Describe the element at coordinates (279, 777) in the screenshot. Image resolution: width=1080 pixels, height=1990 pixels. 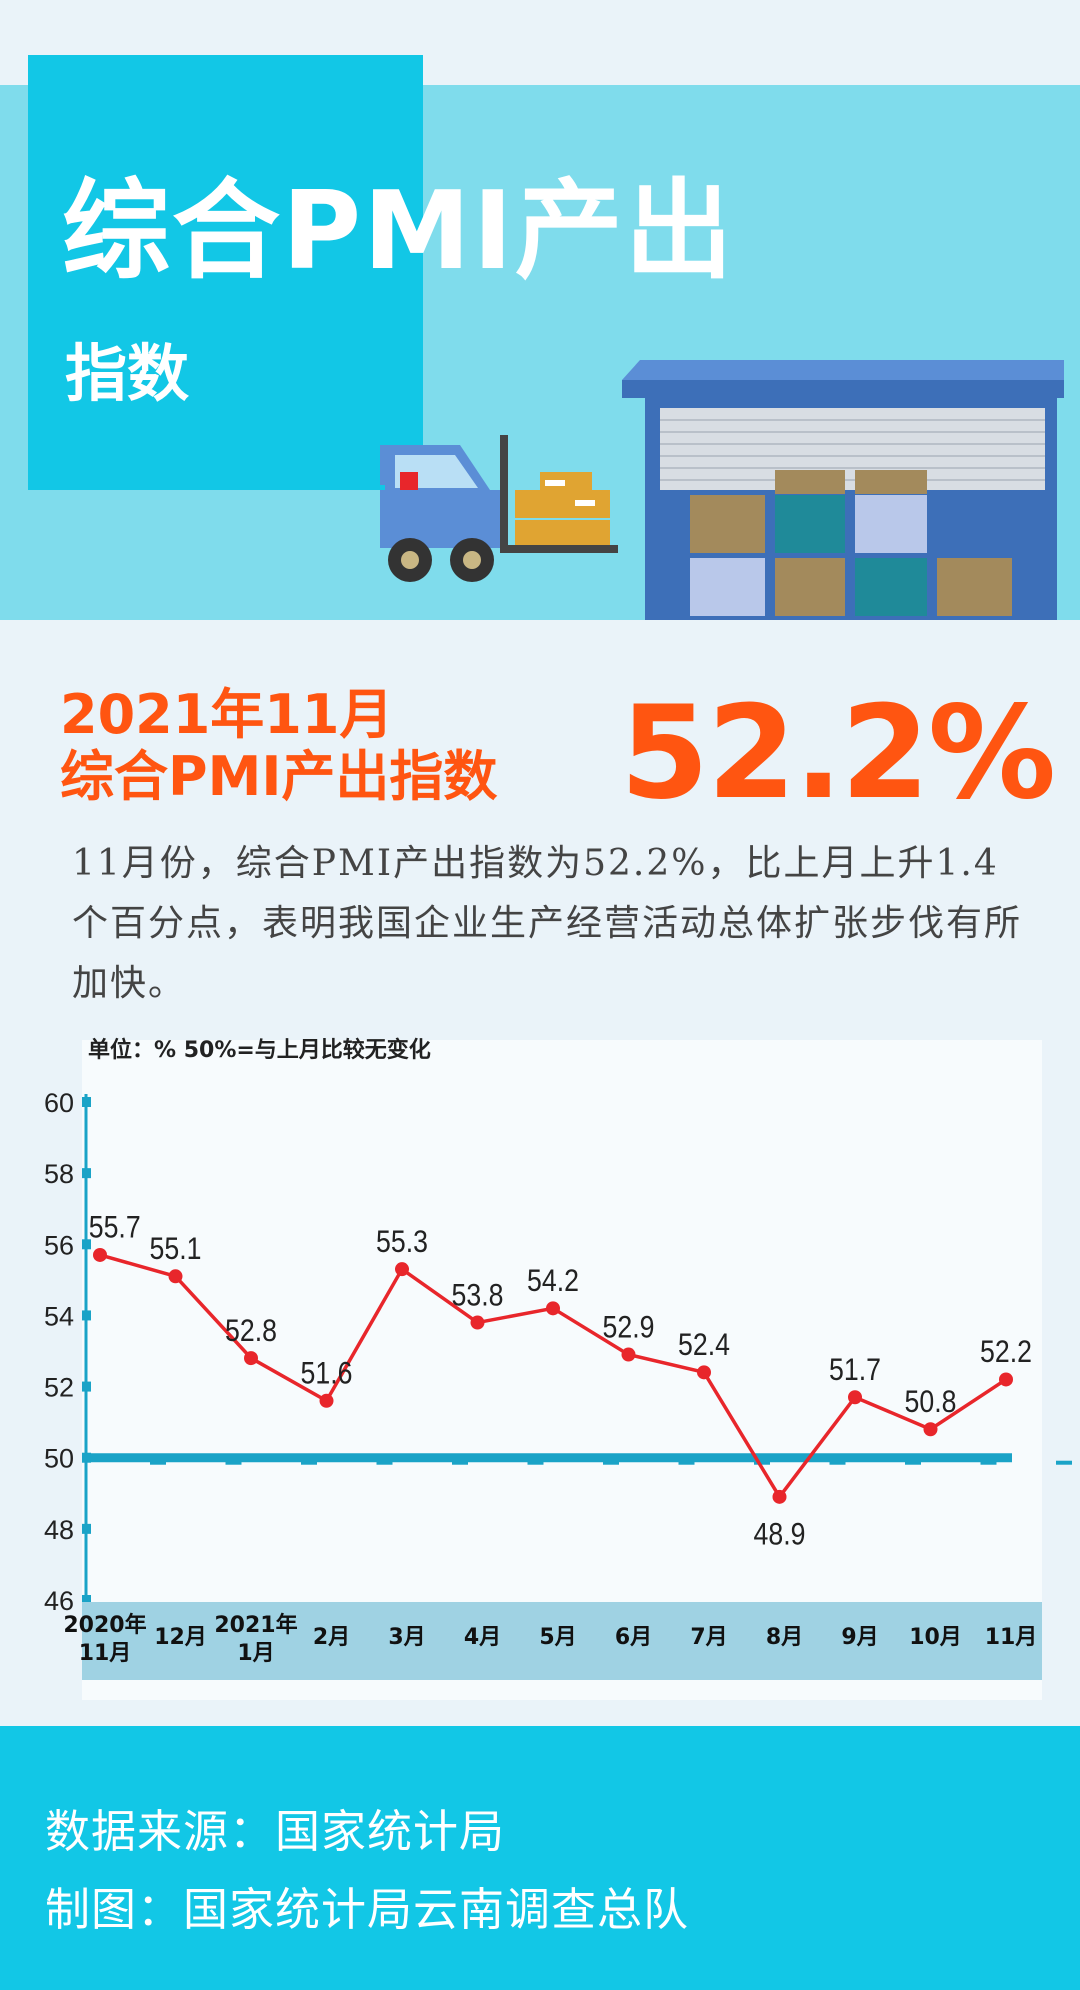
I see `period-line-2: 综合PMI产出指数` at that location.